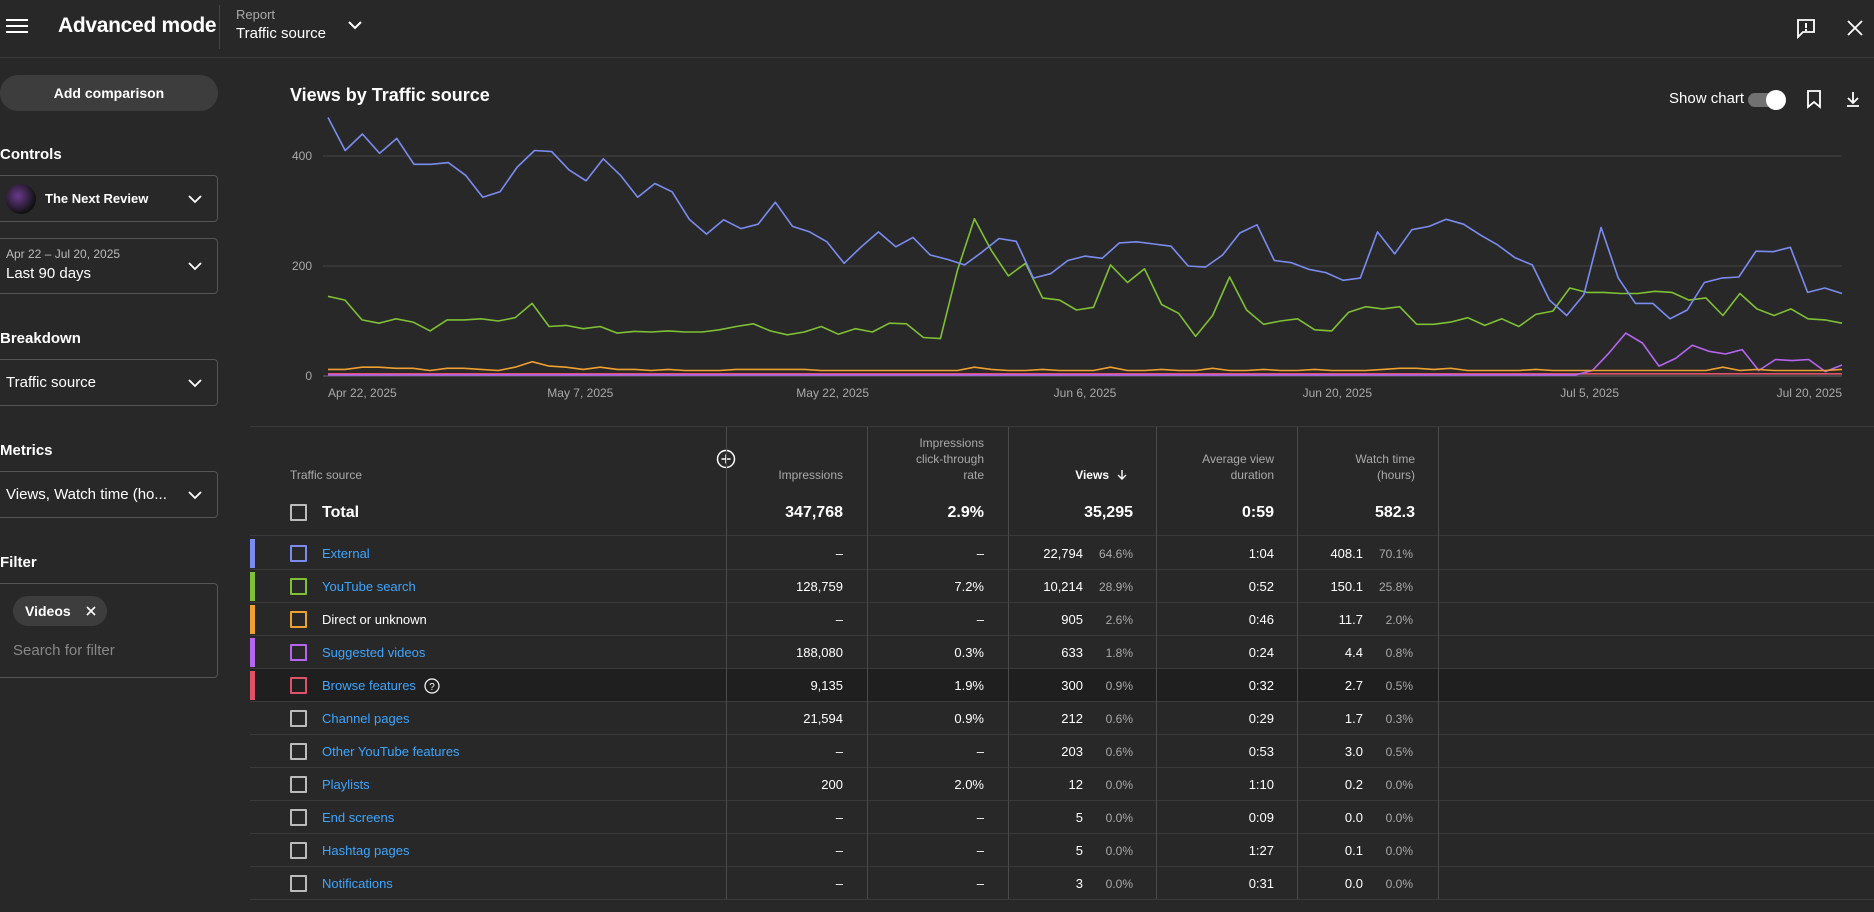 This screenshot has width=1874, height=912. Describe the element at coordinates (814, 512) in the screenshot. I see `total-impressions: 347,768` at that location.